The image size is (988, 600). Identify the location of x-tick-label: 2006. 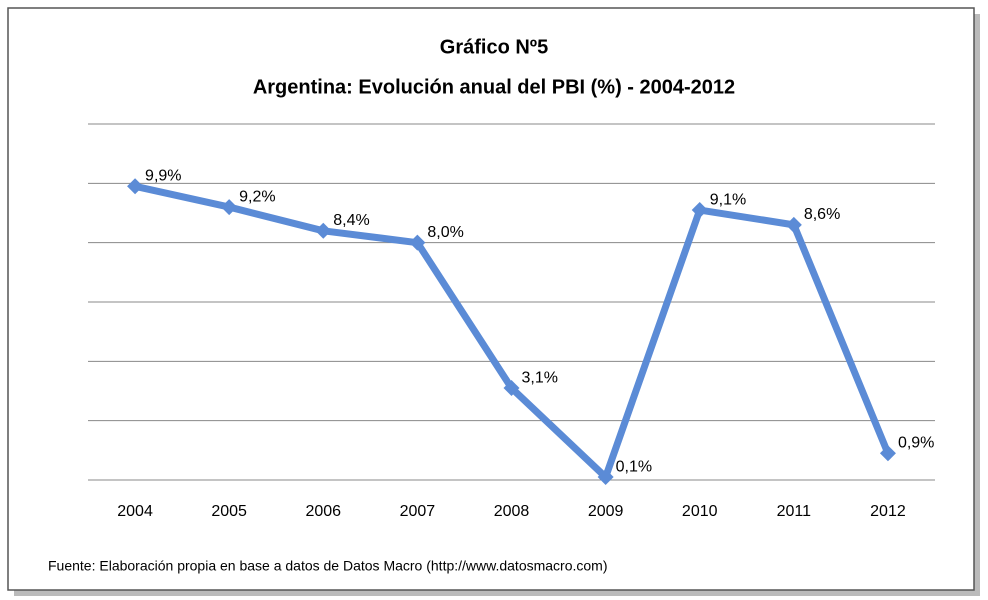
(323, 511).